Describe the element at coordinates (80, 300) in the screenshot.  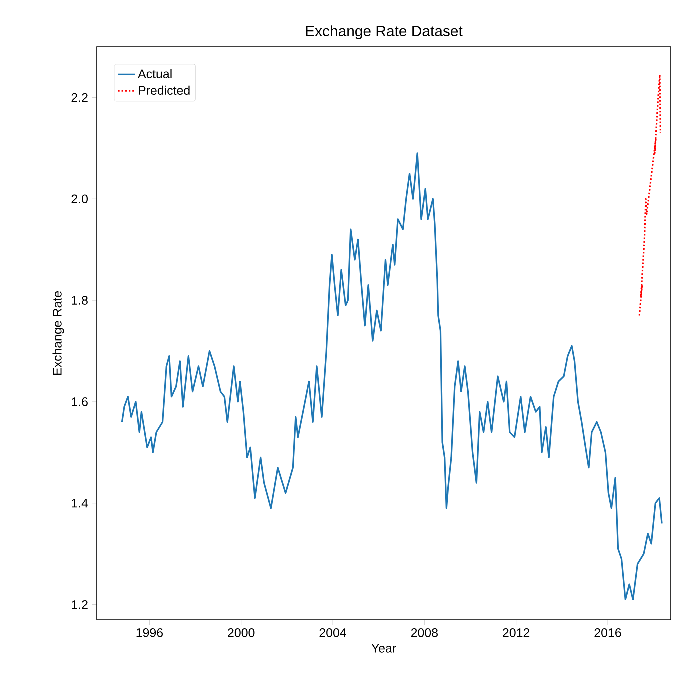
I see `y-tick-label: 1.8` at that location.